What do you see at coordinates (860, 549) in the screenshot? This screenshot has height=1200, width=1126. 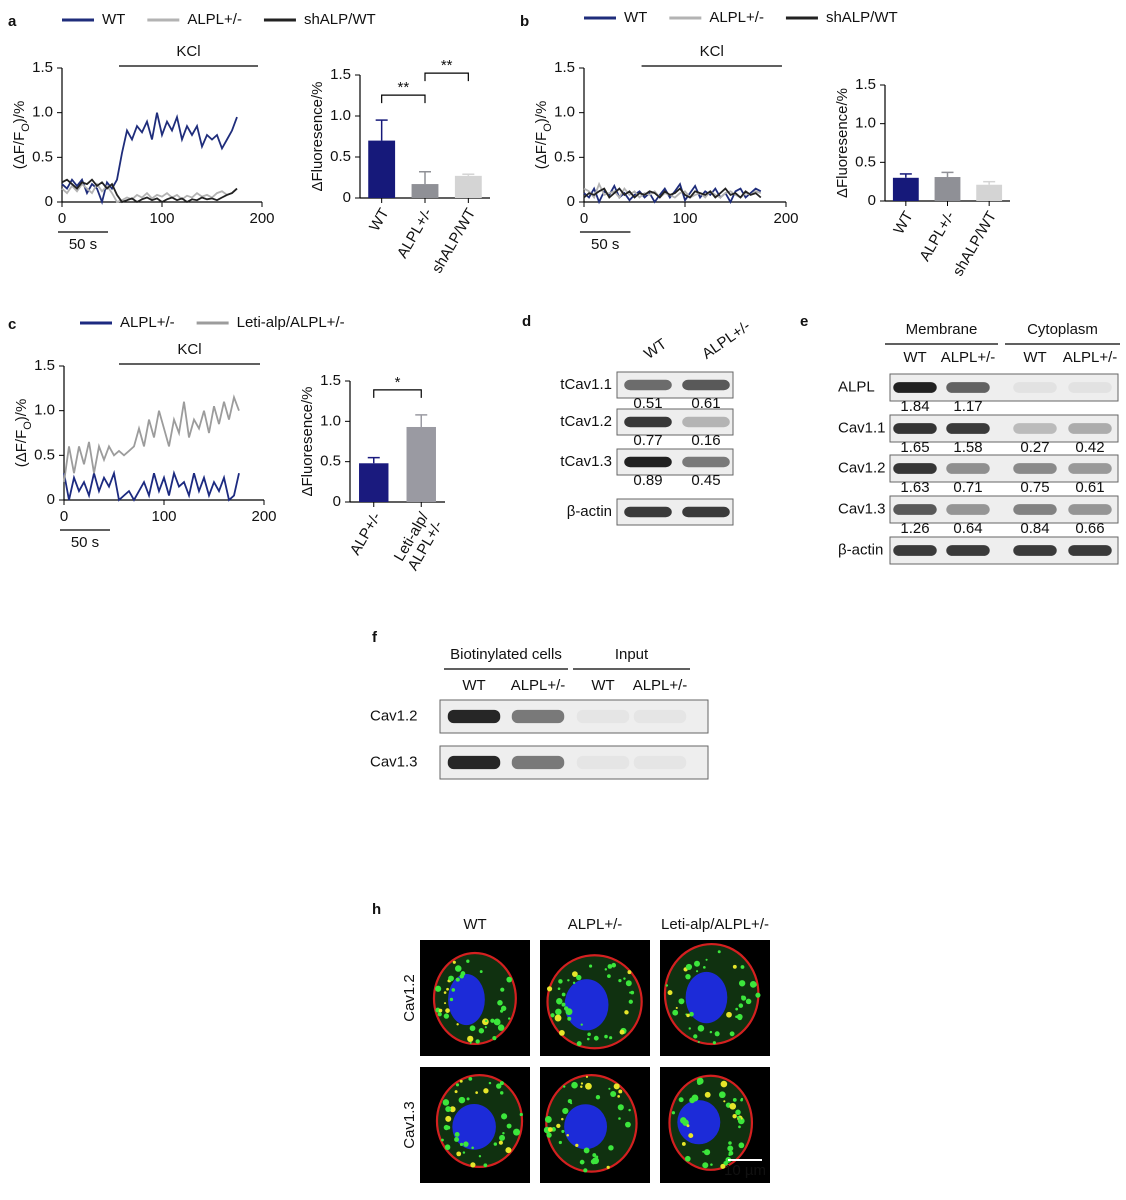 I see `row-label: β-actin` at bounding box center [860, 549].